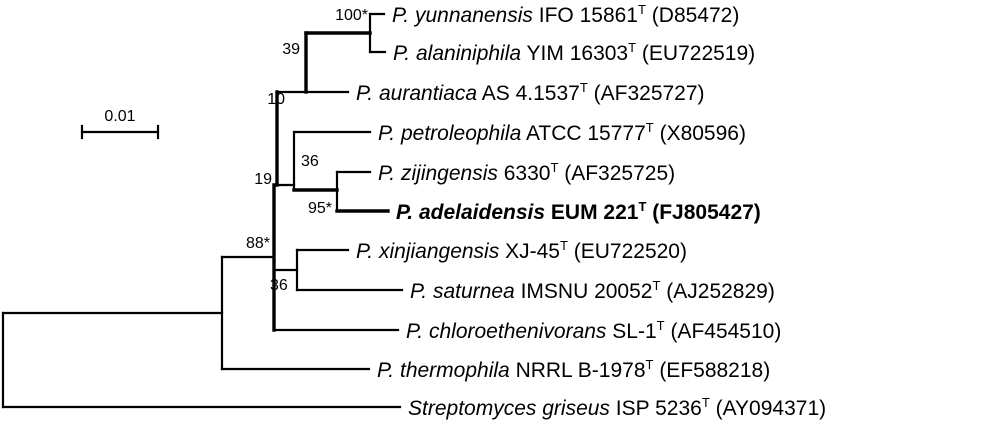  I want to click on bootstrap-label: 95*, so click(320, 208).